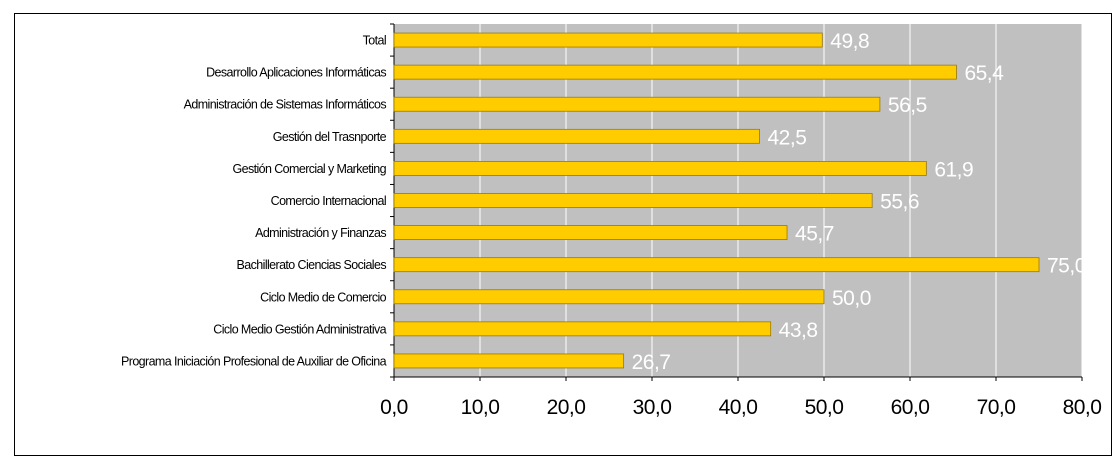 This screenshot has width=1115, height=459. I want to click on x-tick-label: 70,0, so click(996, 407).